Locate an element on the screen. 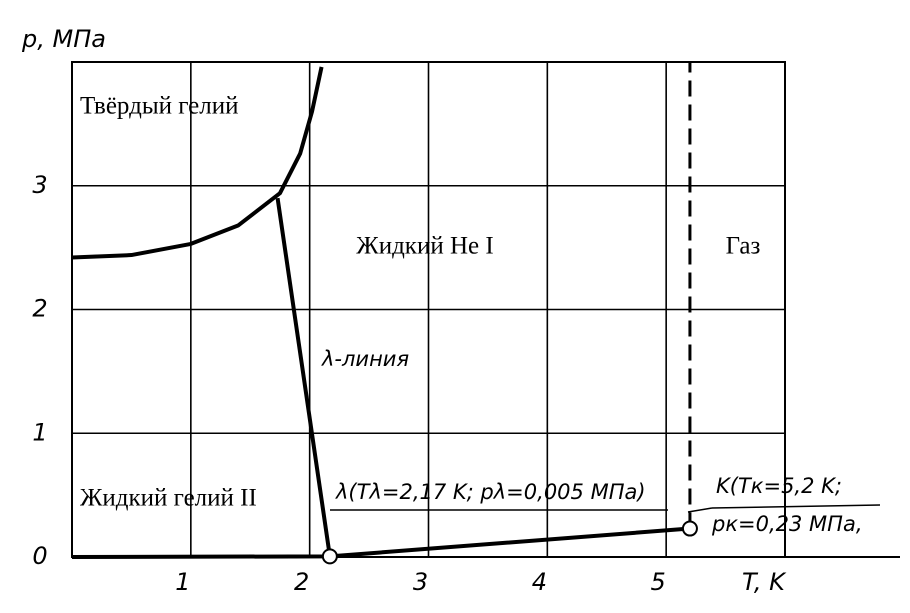 The image size is (910, 613). y-tick-label: 2 is located at coordinates (39, 309).